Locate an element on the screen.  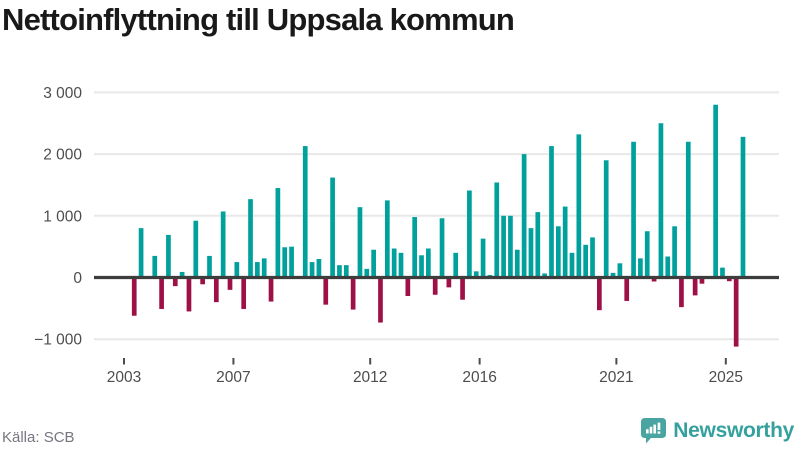
chart-title: Nettoinflyttning till Uppsala kommun is located at coordinates (258, 19).